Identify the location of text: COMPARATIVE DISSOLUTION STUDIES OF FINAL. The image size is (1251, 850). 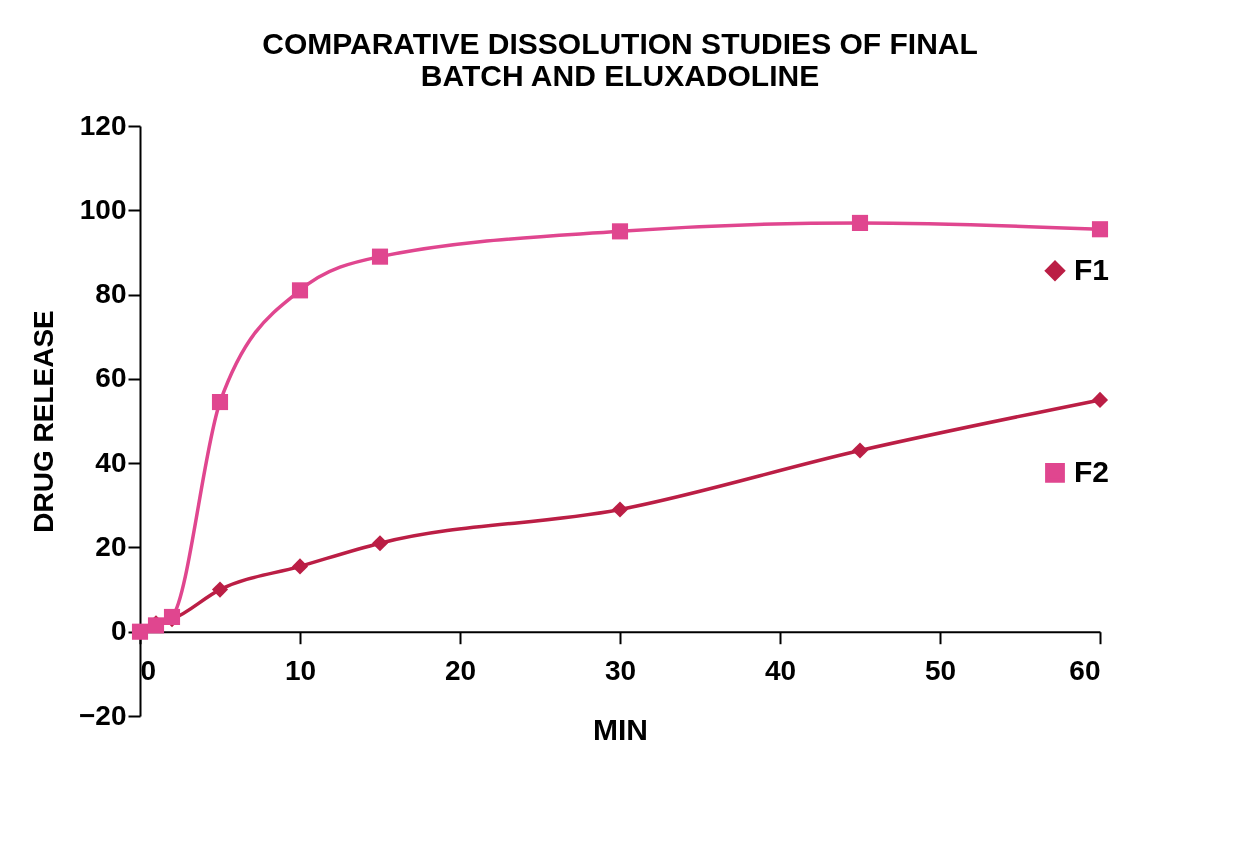
(620, 43).